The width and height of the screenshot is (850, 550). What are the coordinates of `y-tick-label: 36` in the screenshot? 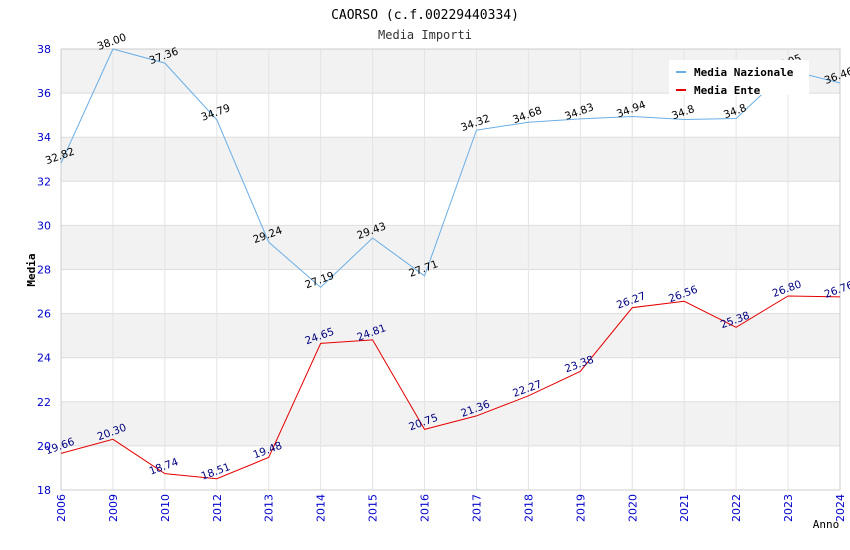 It's located at (44, 93).